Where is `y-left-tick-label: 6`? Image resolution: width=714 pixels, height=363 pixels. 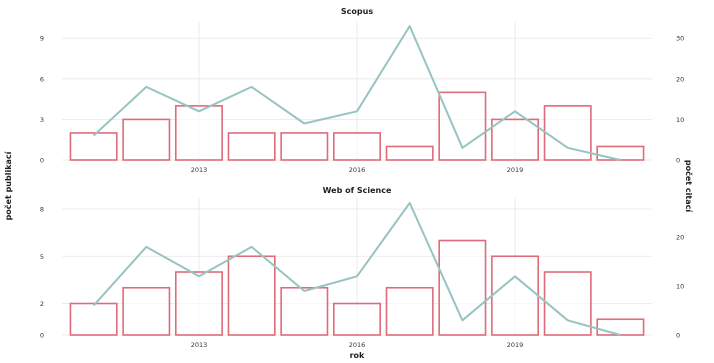
y-left-tick-label: 6 is located at coordinates (42, 79).